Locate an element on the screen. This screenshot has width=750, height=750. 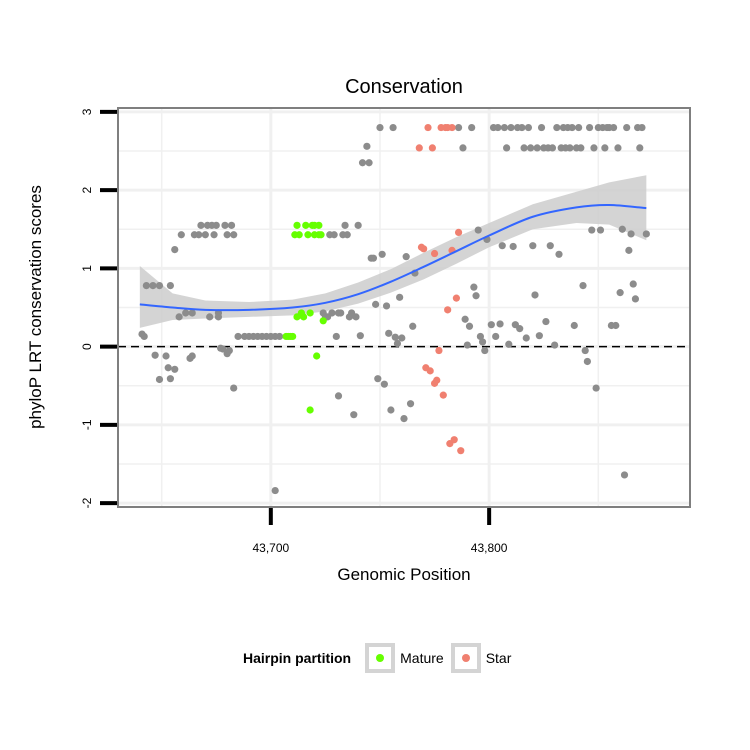
y-axis-label: phyloP LRT conservation scores is located at coordinates (35, 307).